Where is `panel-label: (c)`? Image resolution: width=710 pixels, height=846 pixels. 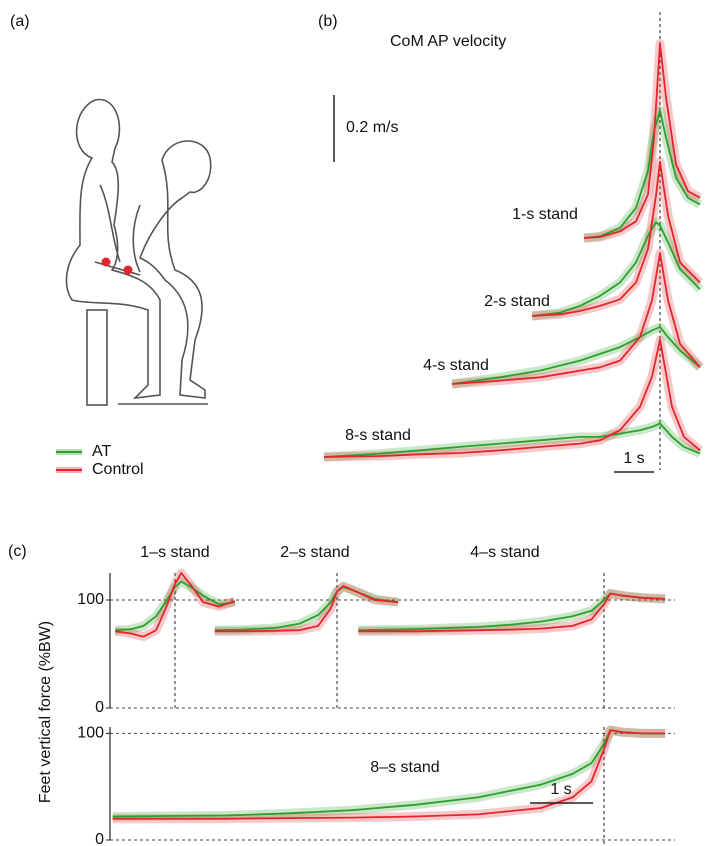
panel-label: (c) is located at coordinates (17, 551).